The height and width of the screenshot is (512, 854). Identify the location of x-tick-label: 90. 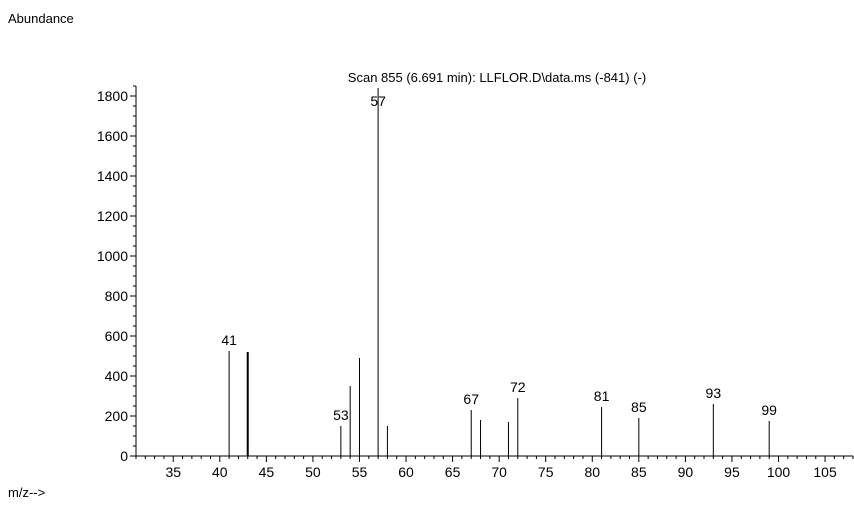
(686, 472).